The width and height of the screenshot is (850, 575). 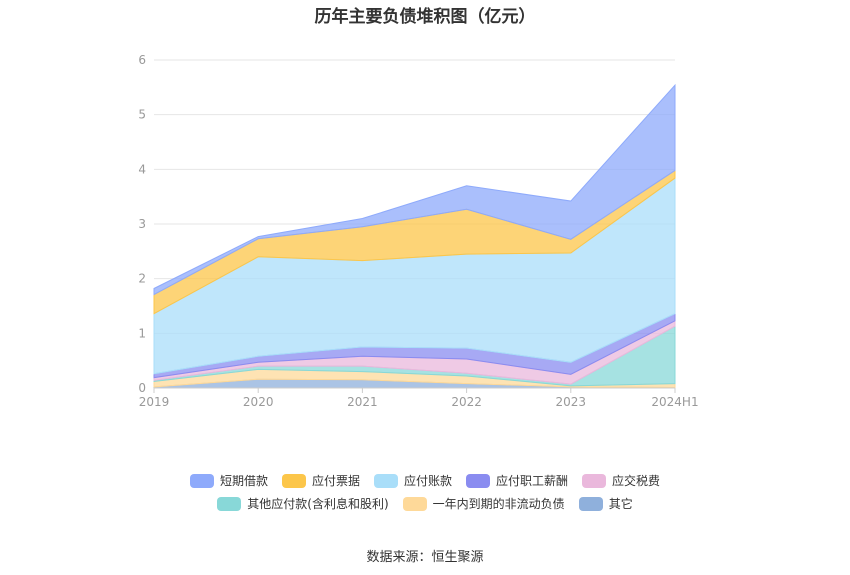 I want to click on legend-item: 其他应付款(含利息和股利), so click(x=303, y=503).